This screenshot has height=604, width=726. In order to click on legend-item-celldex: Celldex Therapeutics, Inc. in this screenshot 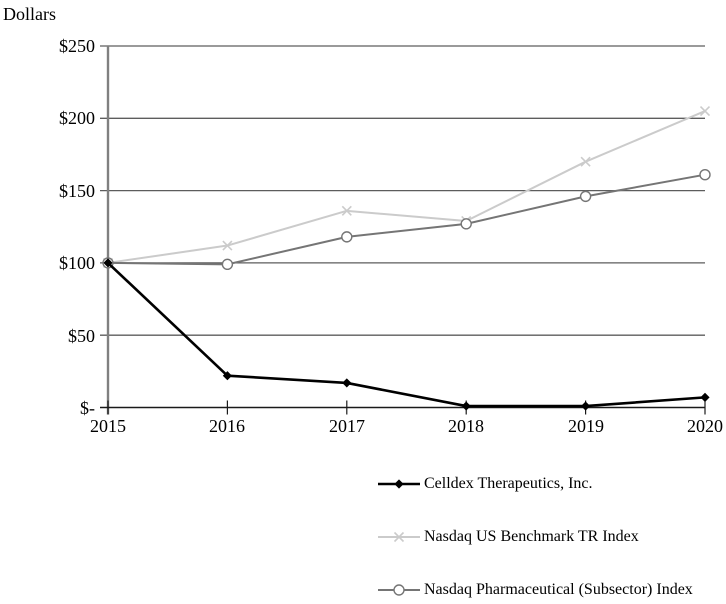, I will do `click(535, 484)`.